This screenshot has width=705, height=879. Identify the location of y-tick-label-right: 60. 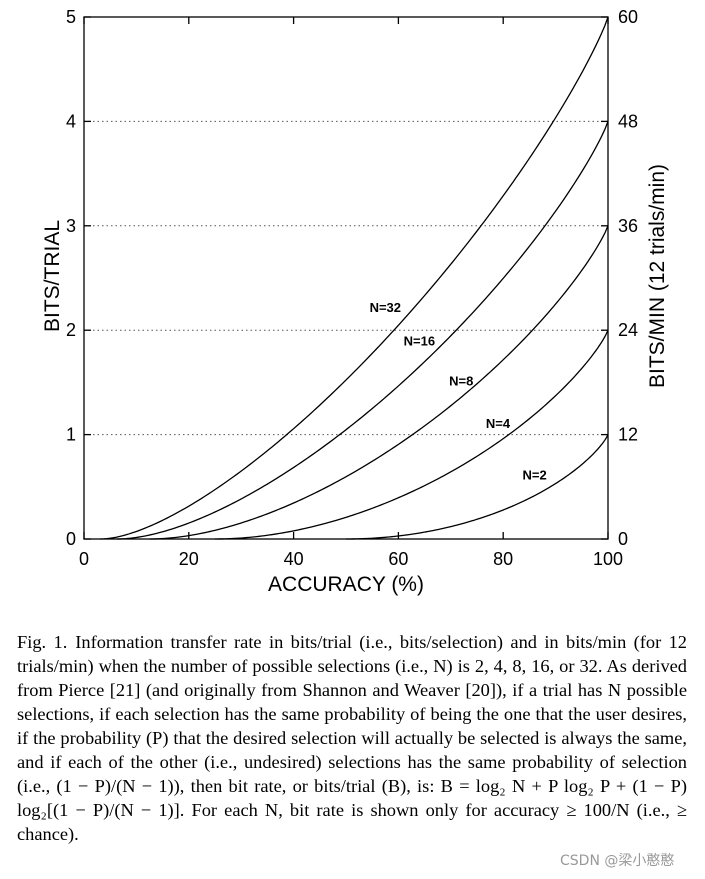
(628, 17).